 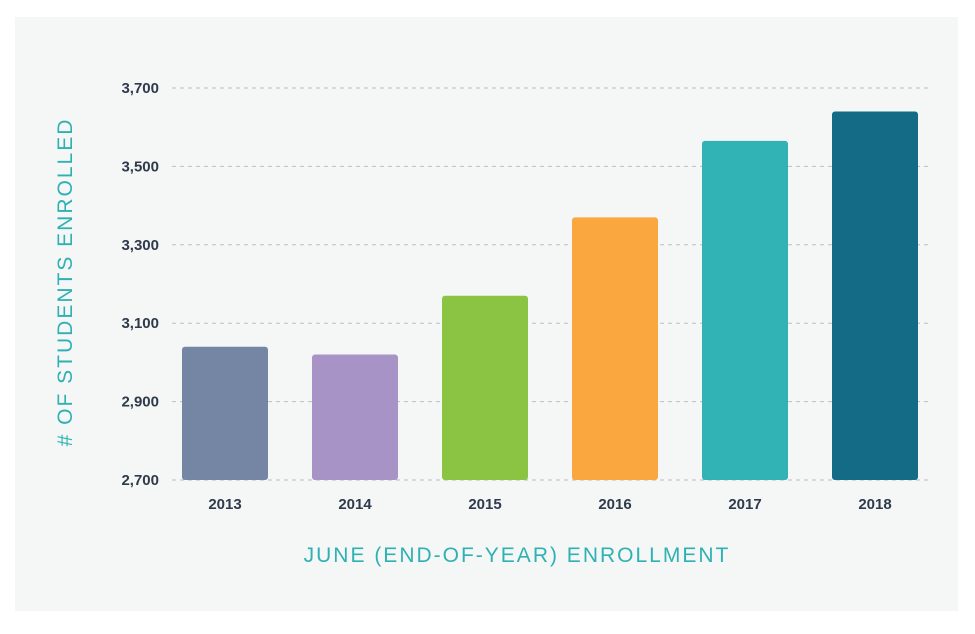 What do you see at coordinates (140, 323) in the screenshot?
I see `y-tick-label: 3,100` at bounding box center [140, 323].